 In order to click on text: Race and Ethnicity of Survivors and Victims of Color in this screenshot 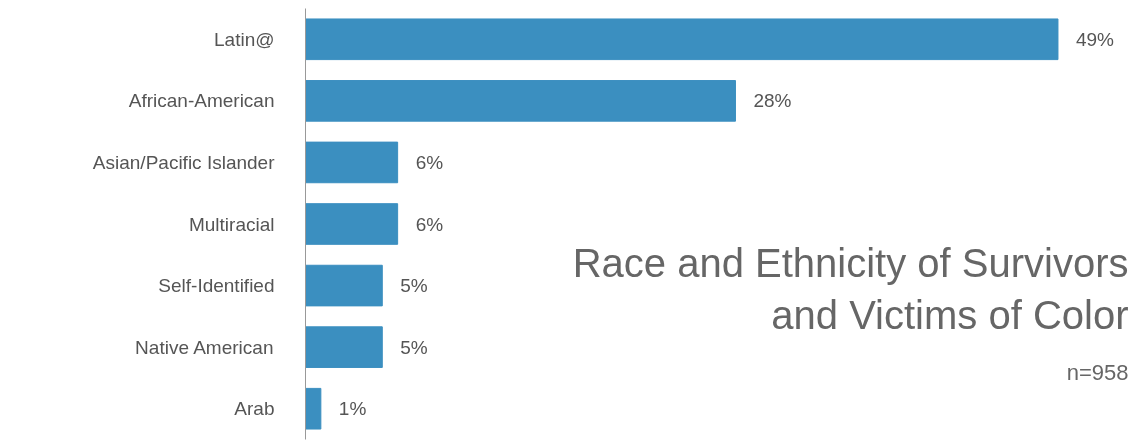, I will do `click(850, 288)`.